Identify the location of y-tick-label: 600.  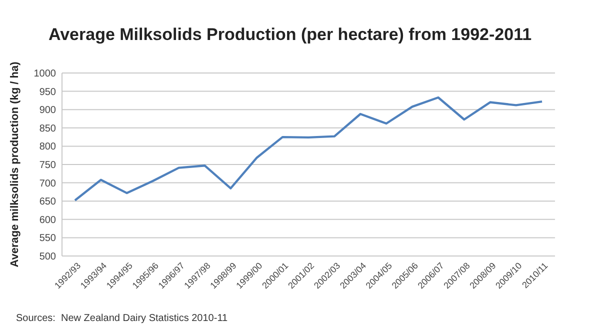
(47, 220).